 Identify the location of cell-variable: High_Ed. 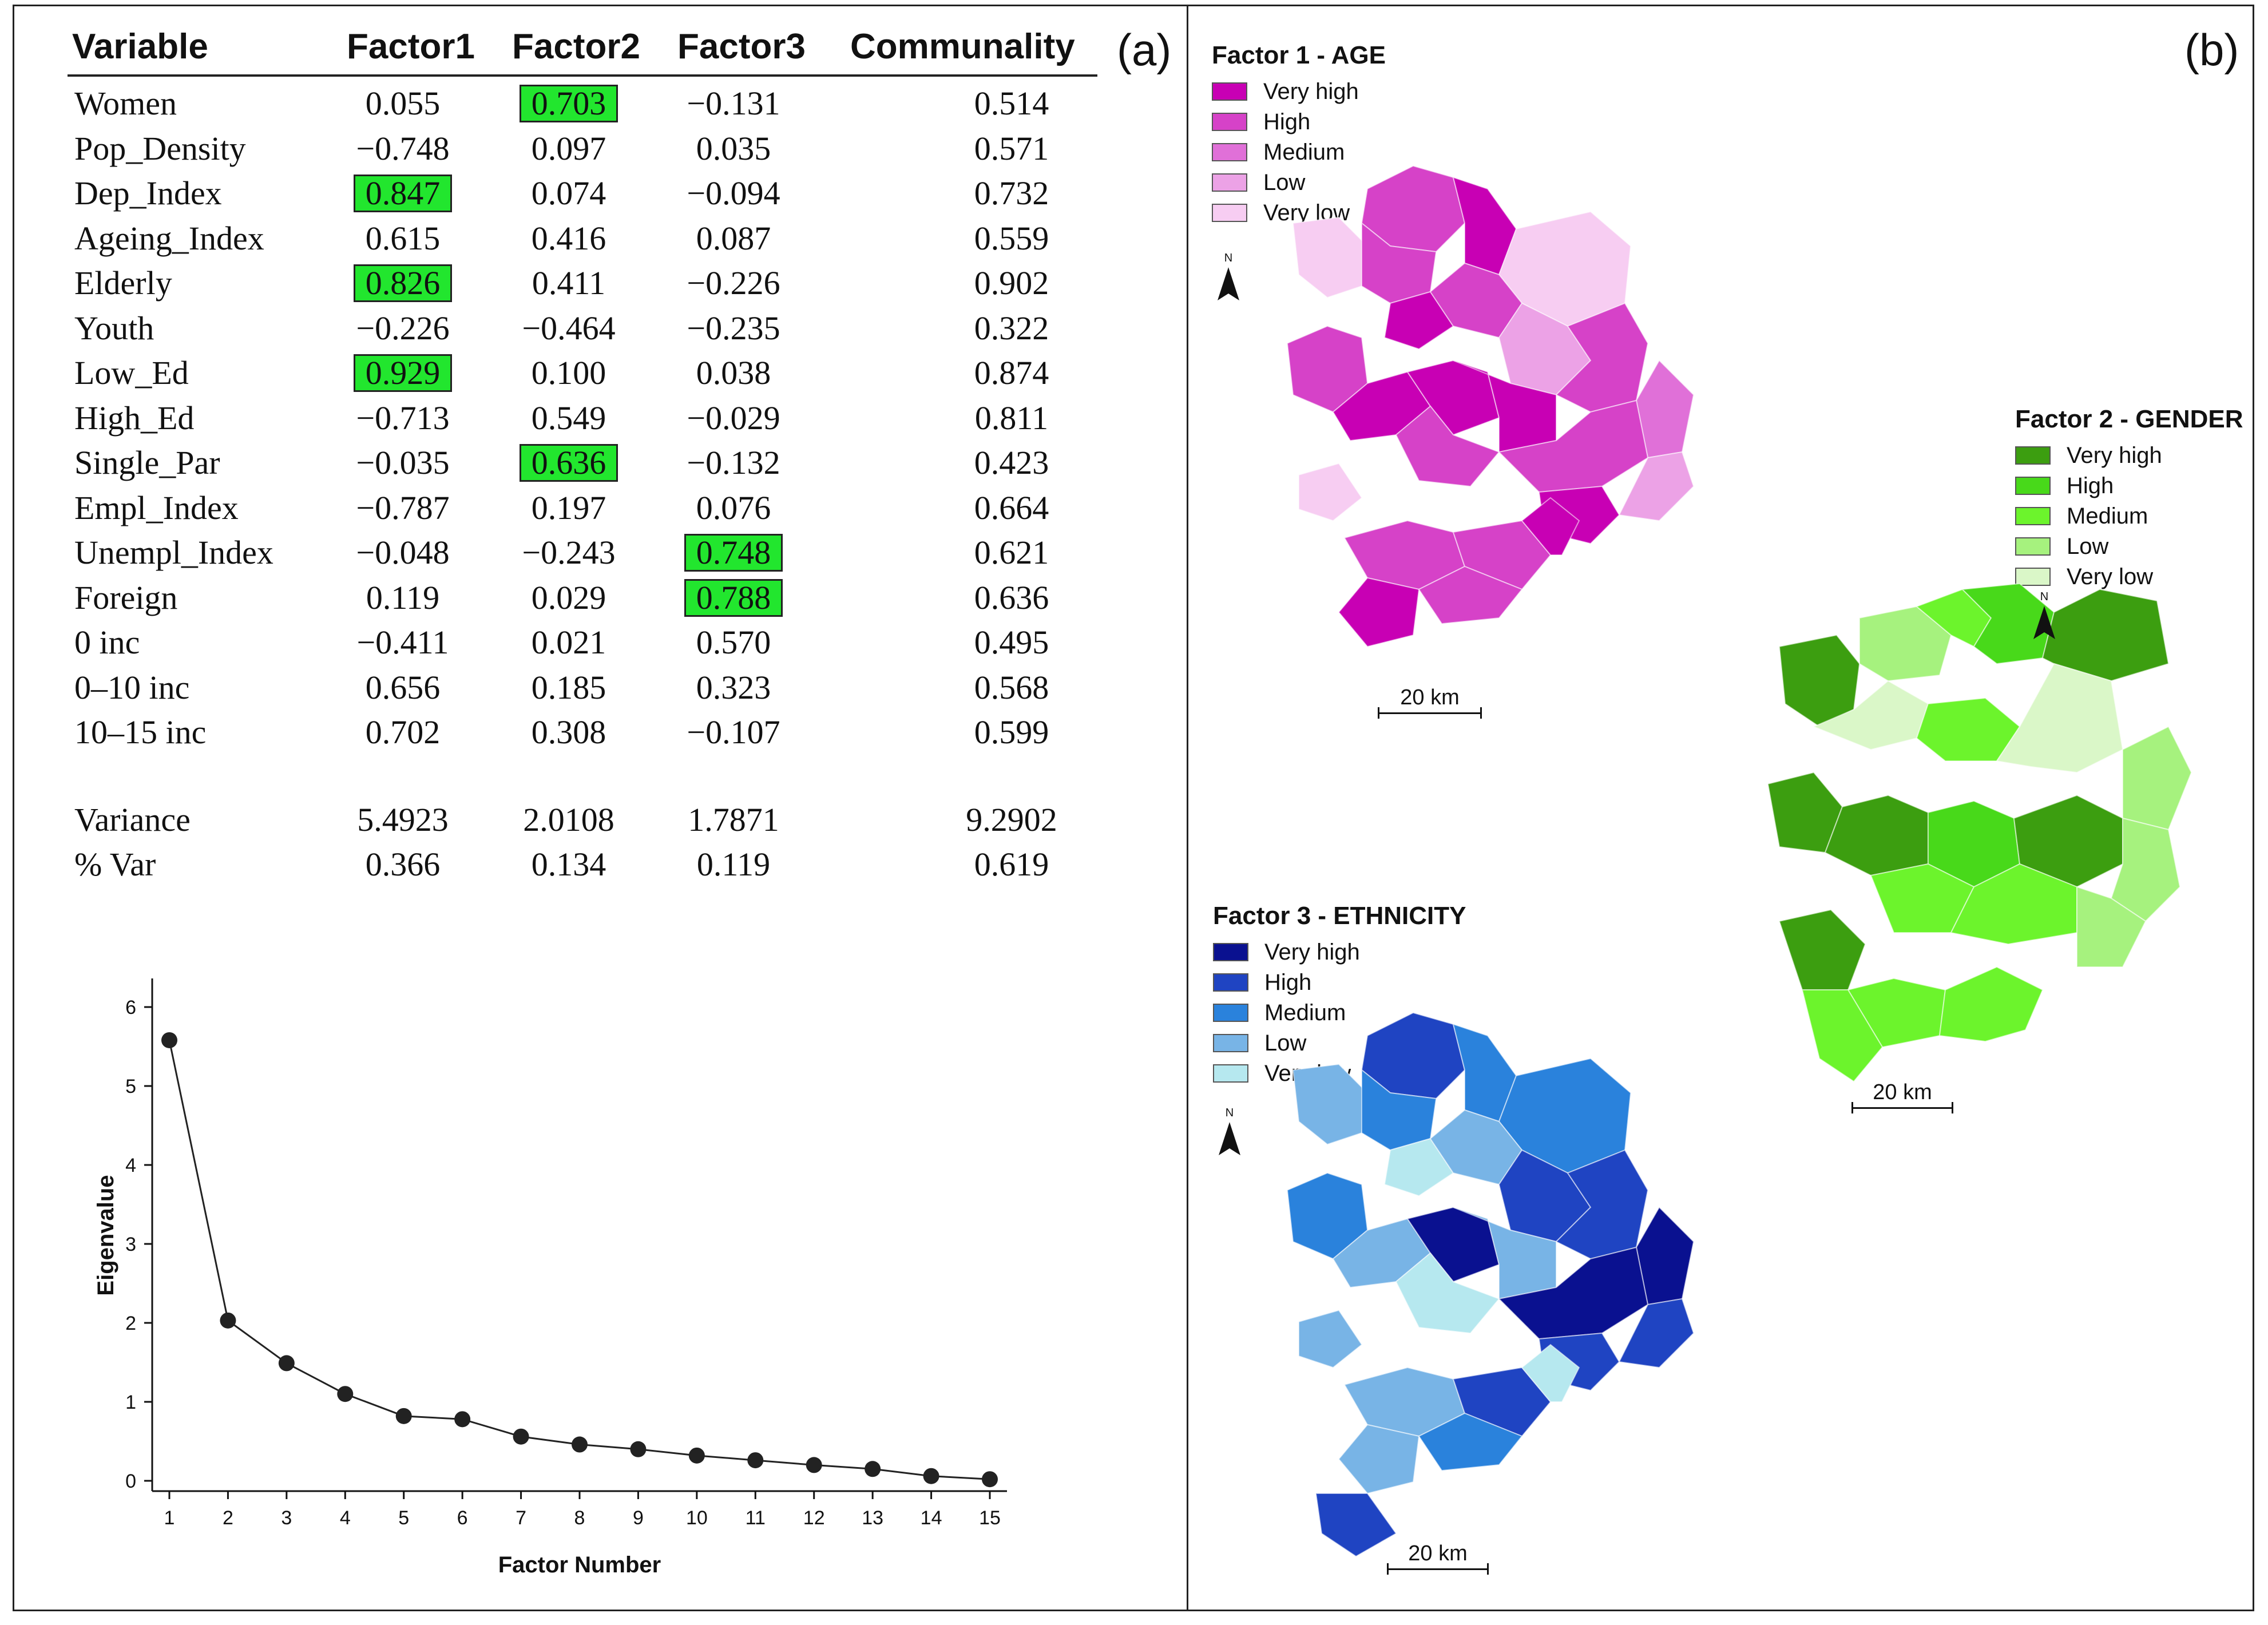
(134, 418).